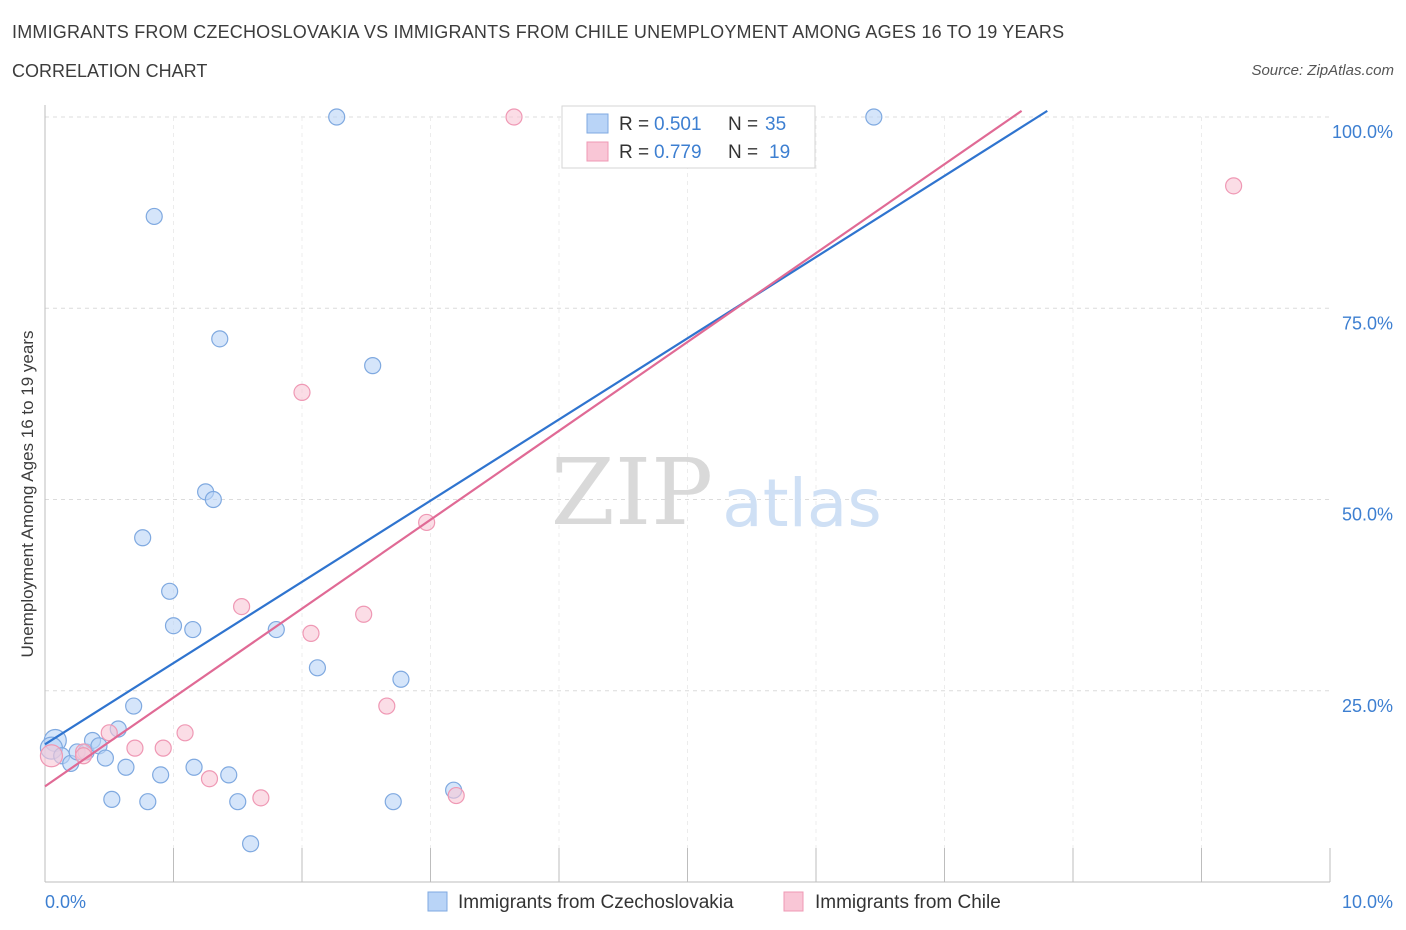 This screenshot has height=930, width=1406. I want to click on series-legend-label-czechoslovakia: Immigrants from Czechoslovakia, so click(596, 902).